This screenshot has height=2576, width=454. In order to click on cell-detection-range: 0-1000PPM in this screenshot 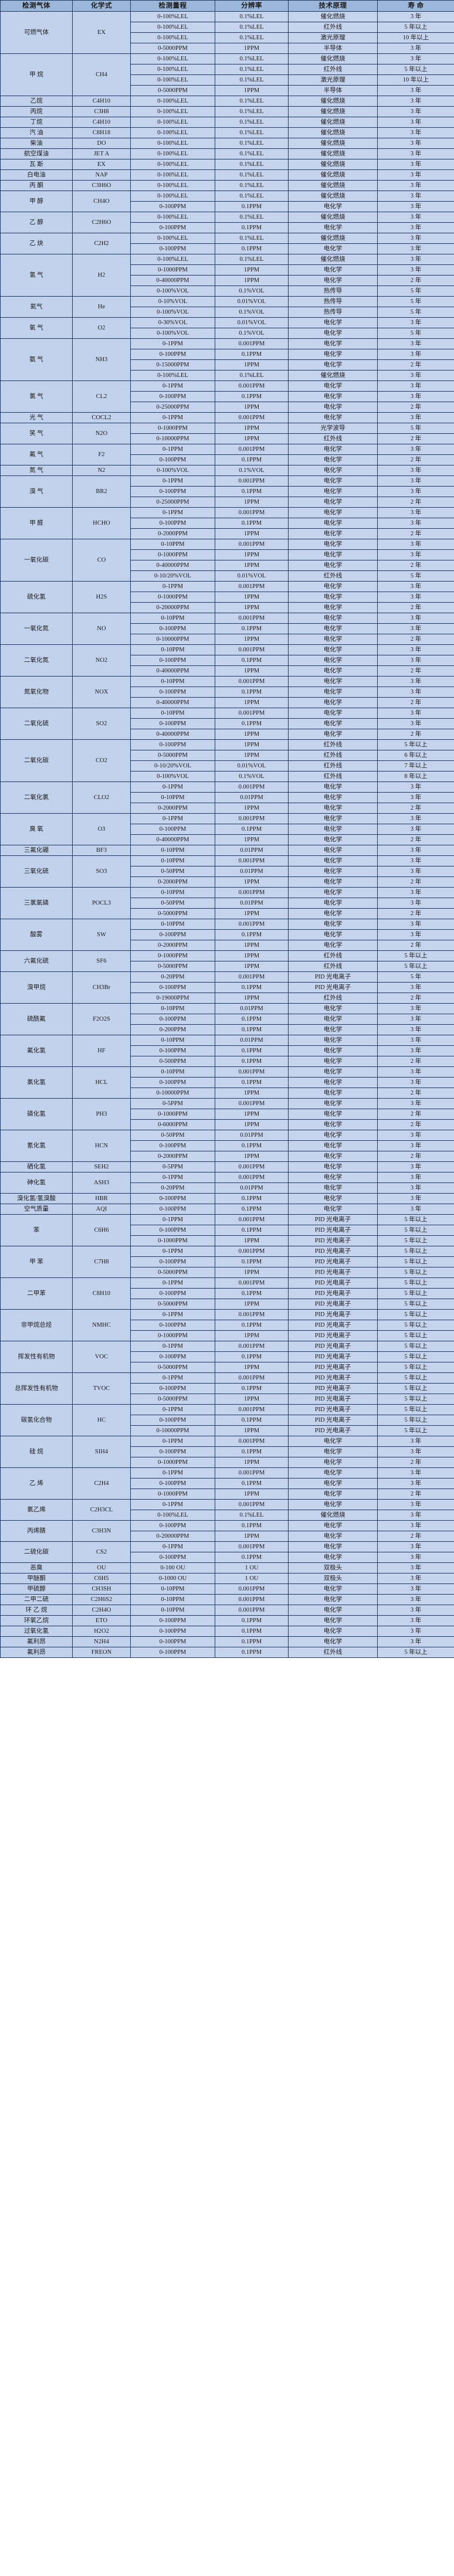, I will do `click(172, 597)`.